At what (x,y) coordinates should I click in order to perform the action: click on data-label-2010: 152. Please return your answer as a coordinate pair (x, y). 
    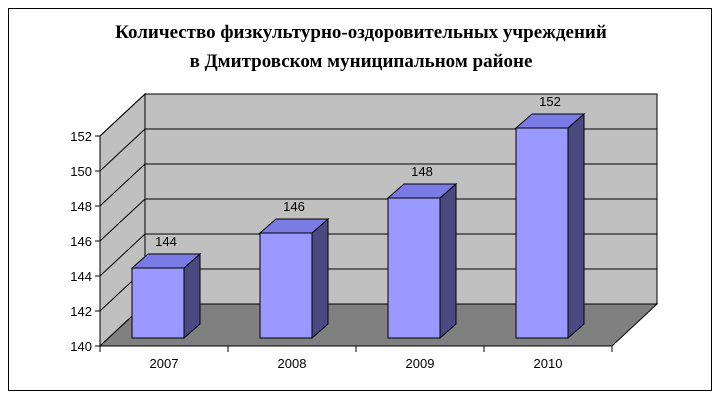
    Looking at the image, I should click on (550, 101).